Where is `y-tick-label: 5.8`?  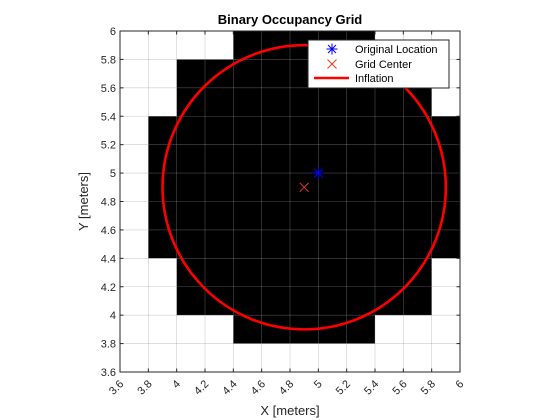
y-tick-label: 5.8 is located at coordinates (108, 60).